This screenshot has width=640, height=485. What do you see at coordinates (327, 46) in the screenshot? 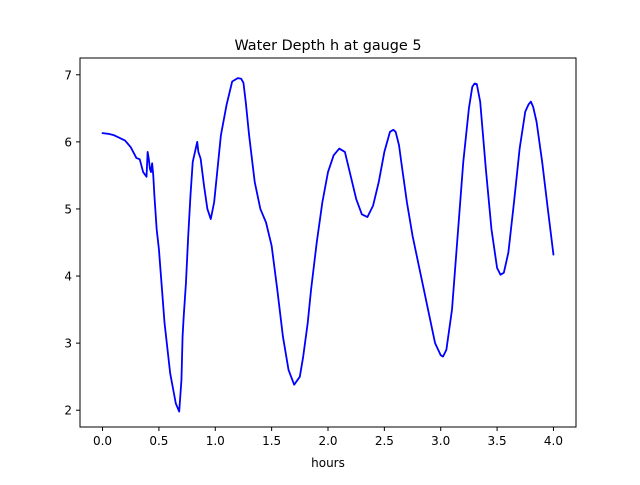
I see `chart-title: Water Depth h at gauge 5` at bounding box center [327, 46].